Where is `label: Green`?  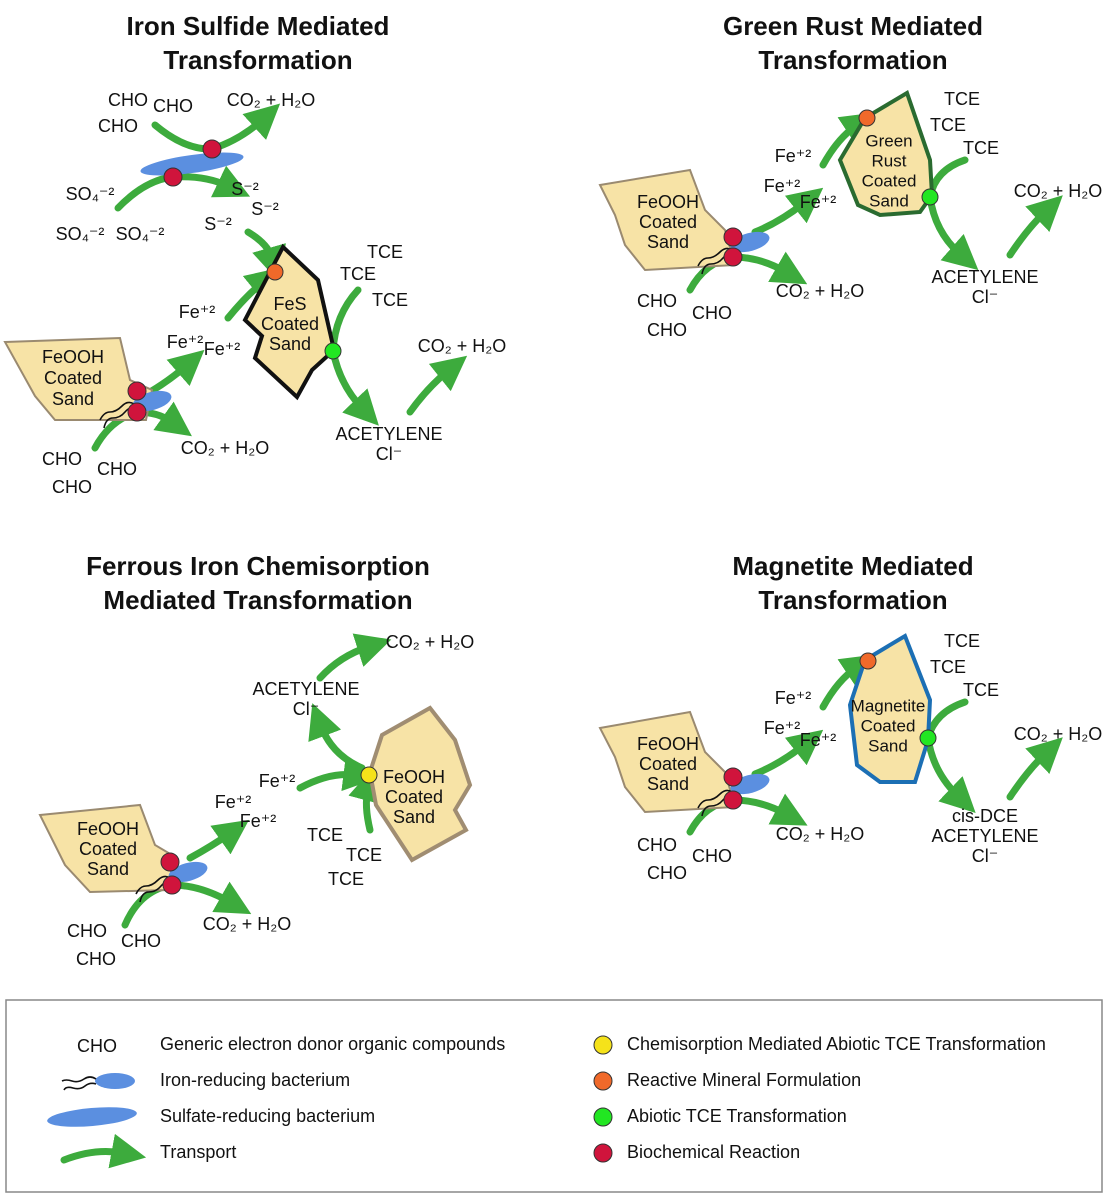 label: Green is located at coordinates (888, 140).